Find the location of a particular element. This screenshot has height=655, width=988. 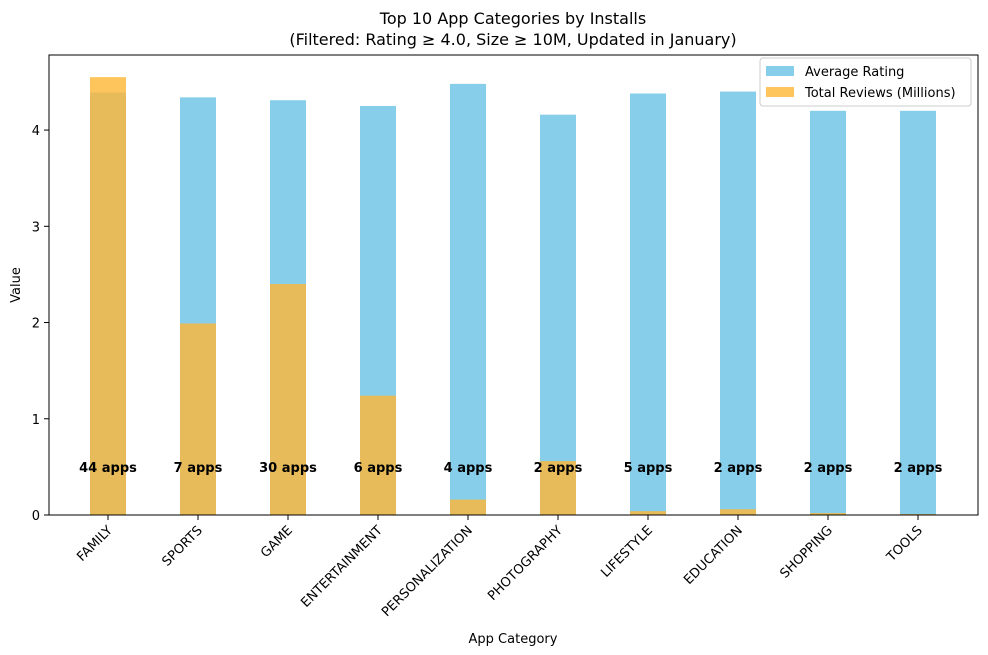

y-tick-label: 4 is located at coordinates (36, 131).